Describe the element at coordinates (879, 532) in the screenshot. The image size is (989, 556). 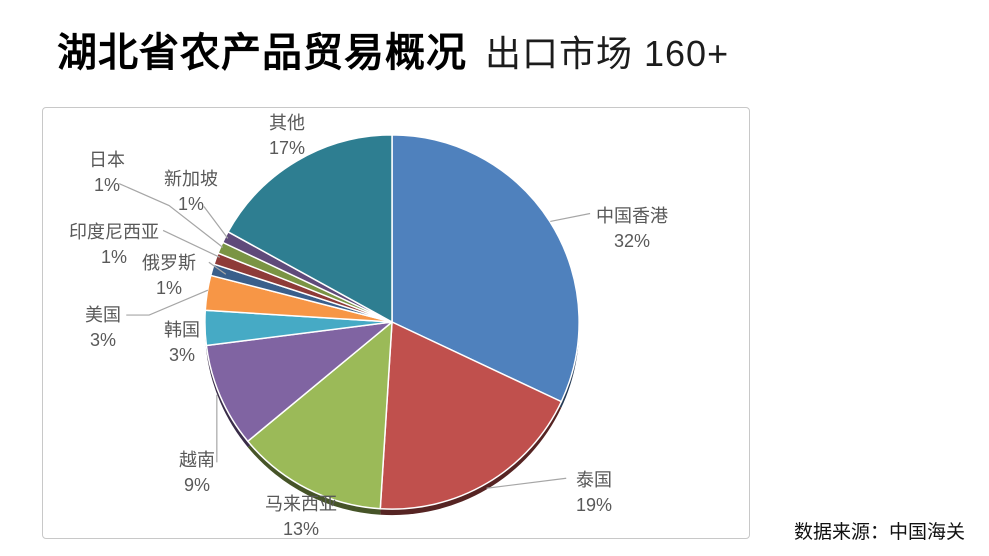
I see `data-source-note: 数据来源：中国海关` at that location.